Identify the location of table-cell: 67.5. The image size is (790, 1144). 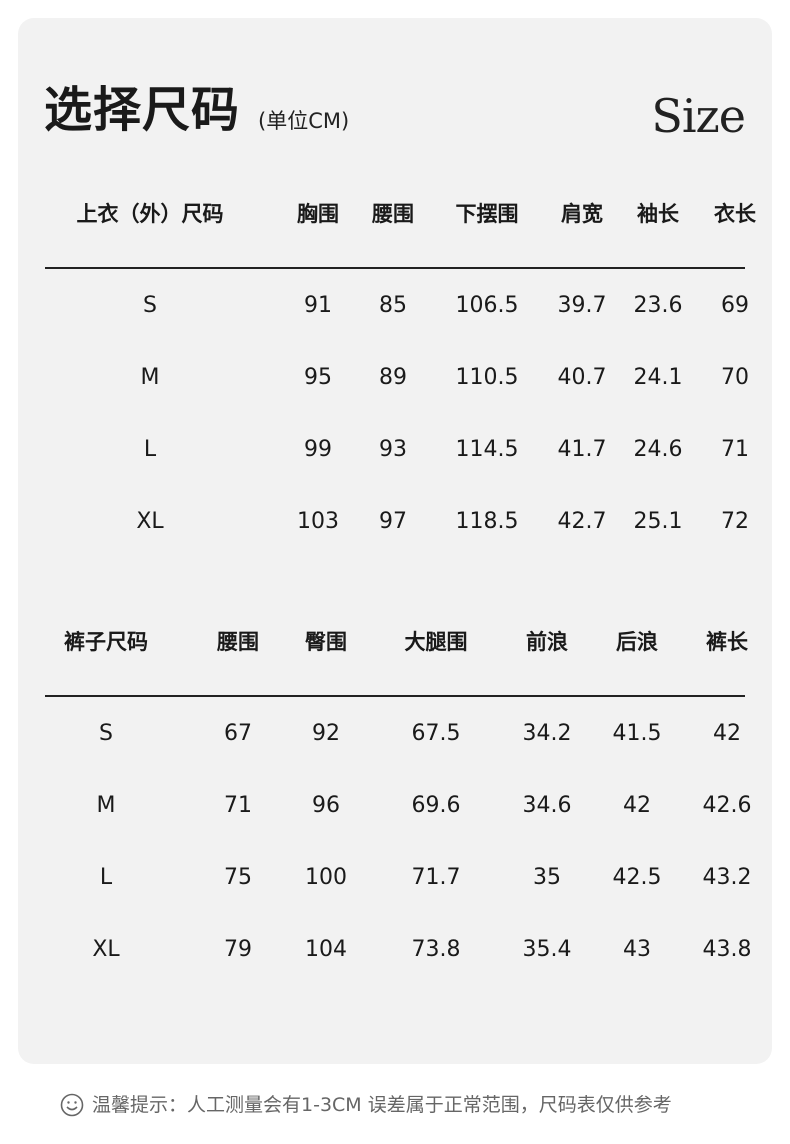
(436, 733).